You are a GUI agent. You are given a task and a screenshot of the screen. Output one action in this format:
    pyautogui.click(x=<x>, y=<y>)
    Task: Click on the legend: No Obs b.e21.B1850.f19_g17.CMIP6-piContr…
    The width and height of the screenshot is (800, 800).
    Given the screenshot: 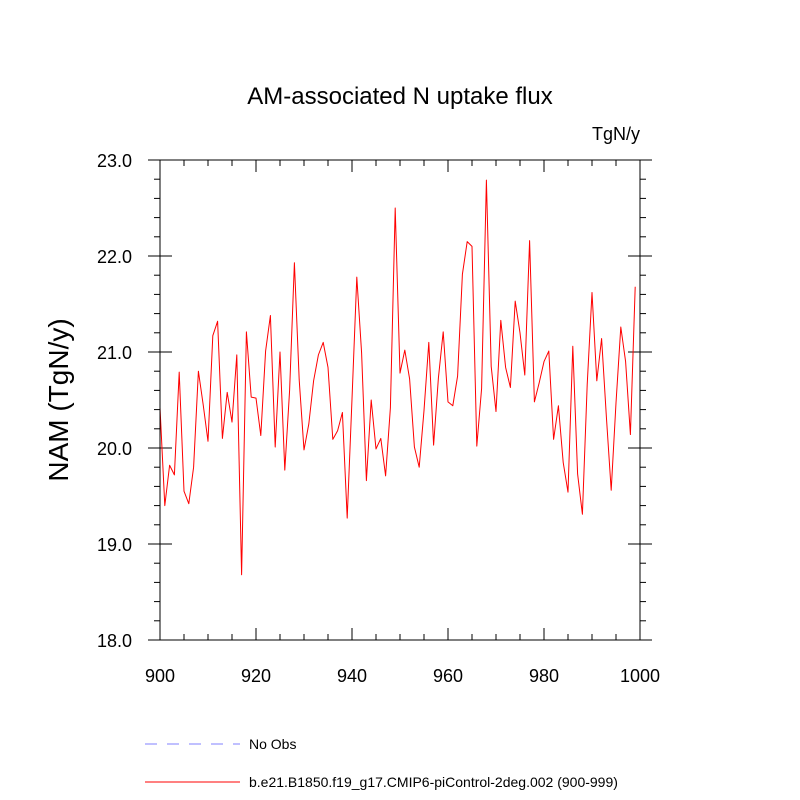 What is the action you would take?
    pyautogui.click(x=381, y=763)
    